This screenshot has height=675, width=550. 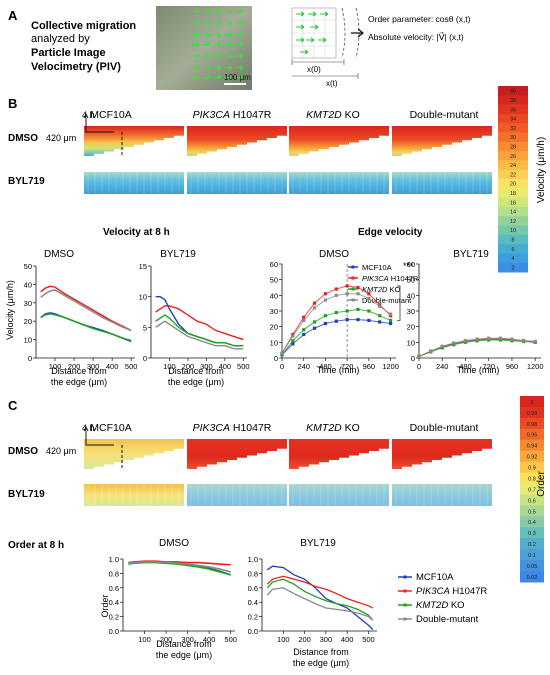 What do you see at coordinates (144, 639) in the screenshot?
I see `x-tick-label: 100` at bounding box center [144, 639].